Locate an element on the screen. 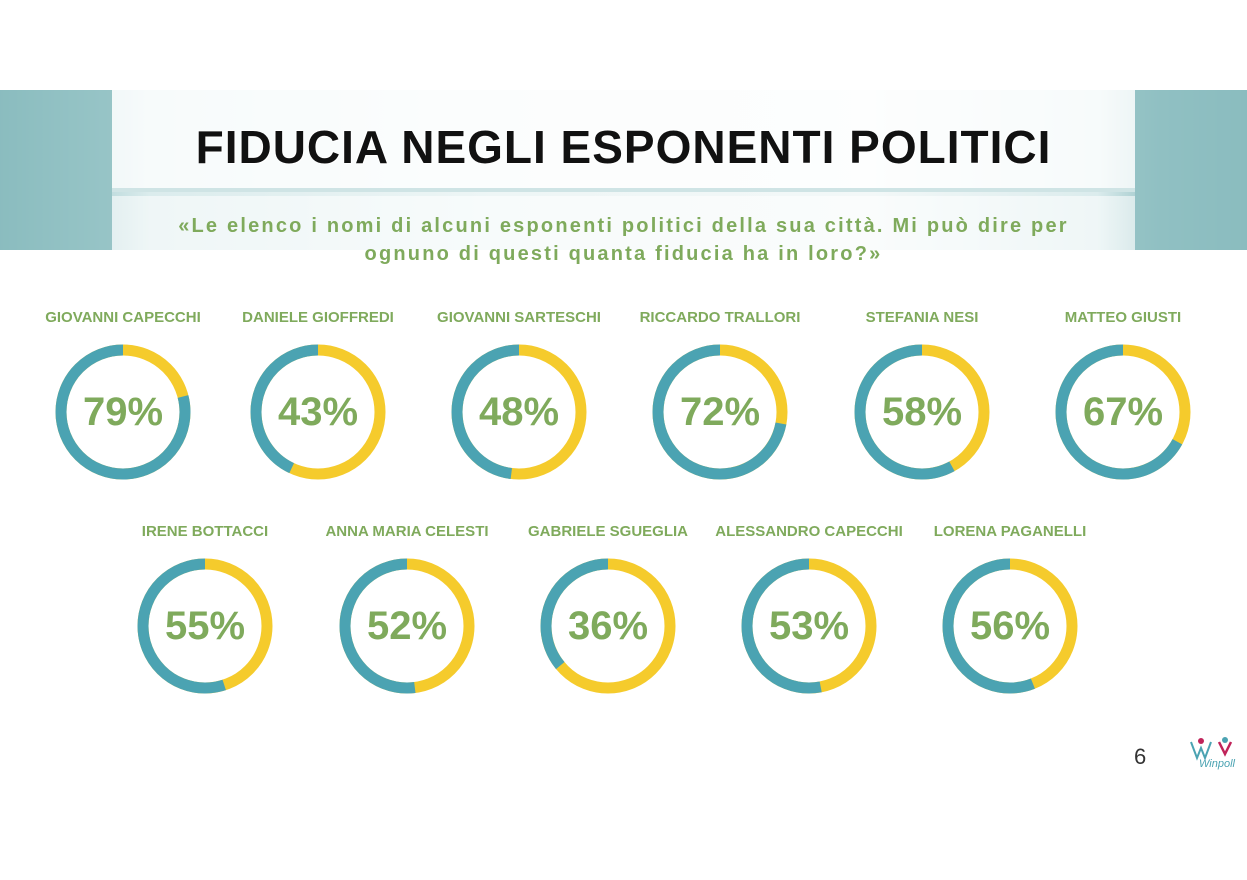 This screenshot has height=880, width=1247. donut-item: ALESSANDRO CAPECCHI 53% is located at coordinates (809, 609).